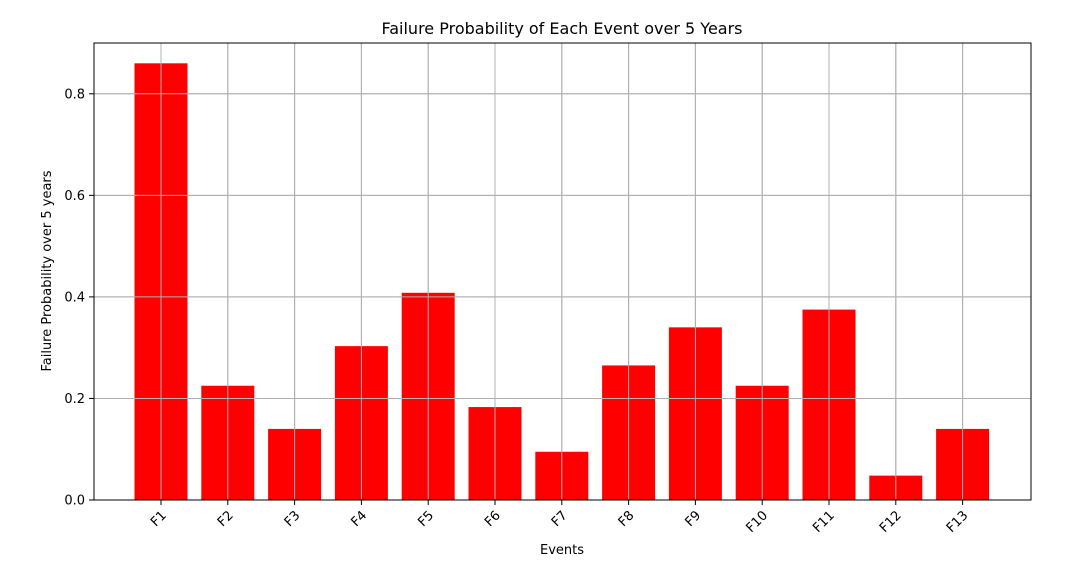 This screenshot has height=567, width=1078. I want to click on x-tick-label: F9, so click(693, 519).